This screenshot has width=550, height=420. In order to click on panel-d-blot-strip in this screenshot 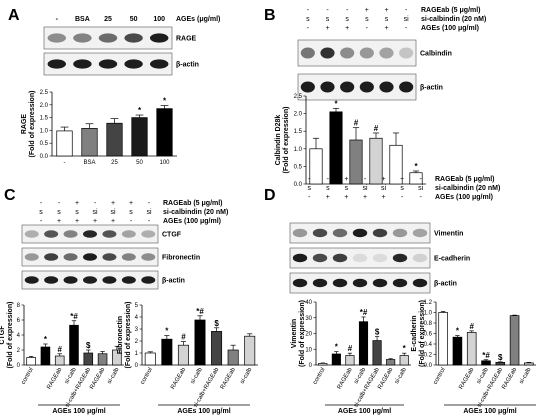, I will do `click(360, 258)`.